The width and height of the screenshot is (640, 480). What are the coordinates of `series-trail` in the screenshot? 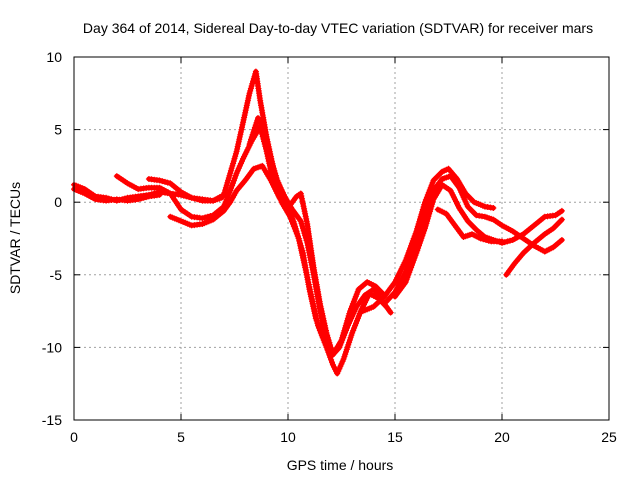 It's located at (289, 232).